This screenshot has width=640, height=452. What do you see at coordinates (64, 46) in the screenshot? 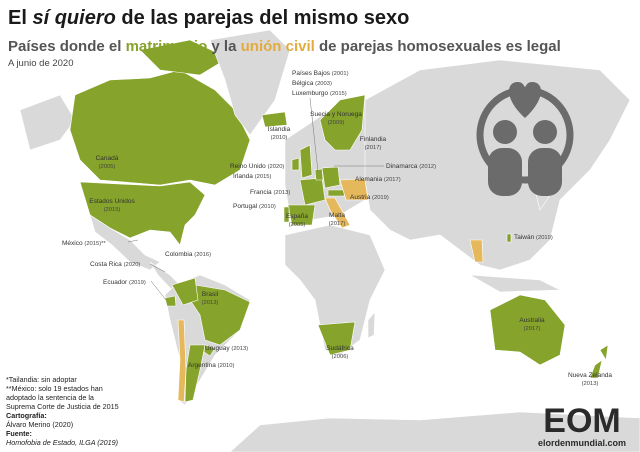
I see `subtitle-part: Países donde el` at bounding box center [64, 46].